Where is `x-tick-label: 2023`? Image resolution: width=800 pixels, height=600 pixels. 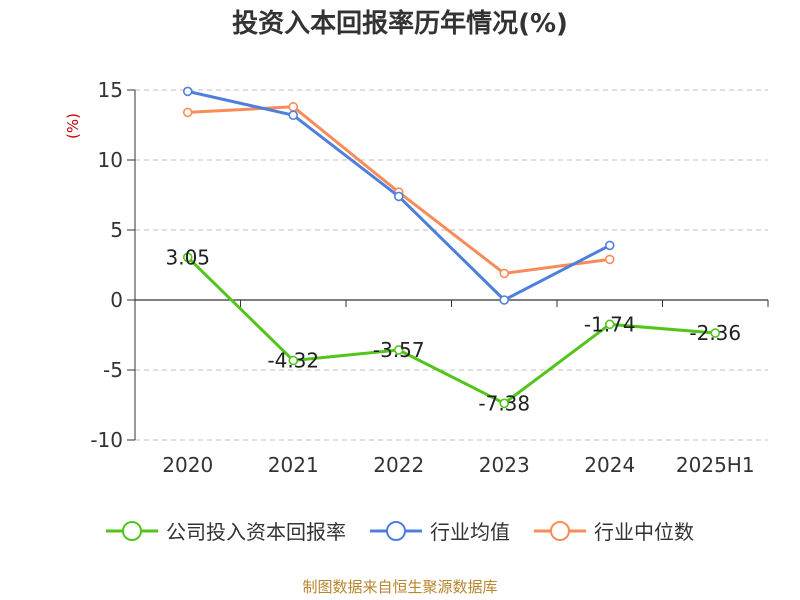 x-tick-label: 2023 is located at coordinates (504, 465).